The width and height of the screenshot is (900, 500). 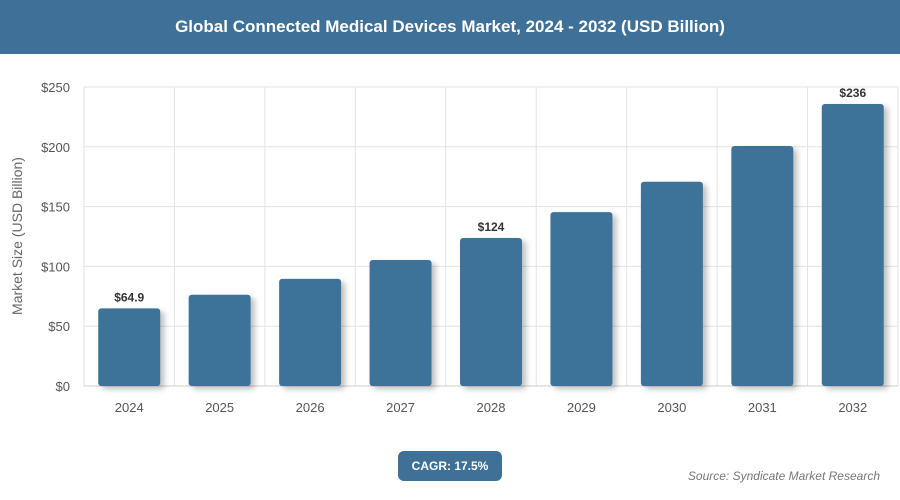 What do you see at coordinates (55, 147) in the screenshot?
I see `y-tick-label: $200` at bounding box center [55, 147].